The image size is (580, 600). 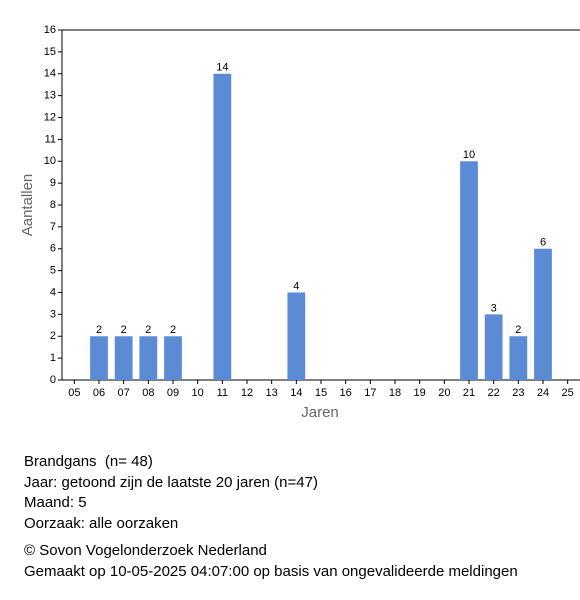 What do you see at coordinates (494, 393) in the screenshot?
I see `x-tick-label: 22` at bounding box center [494, 393].